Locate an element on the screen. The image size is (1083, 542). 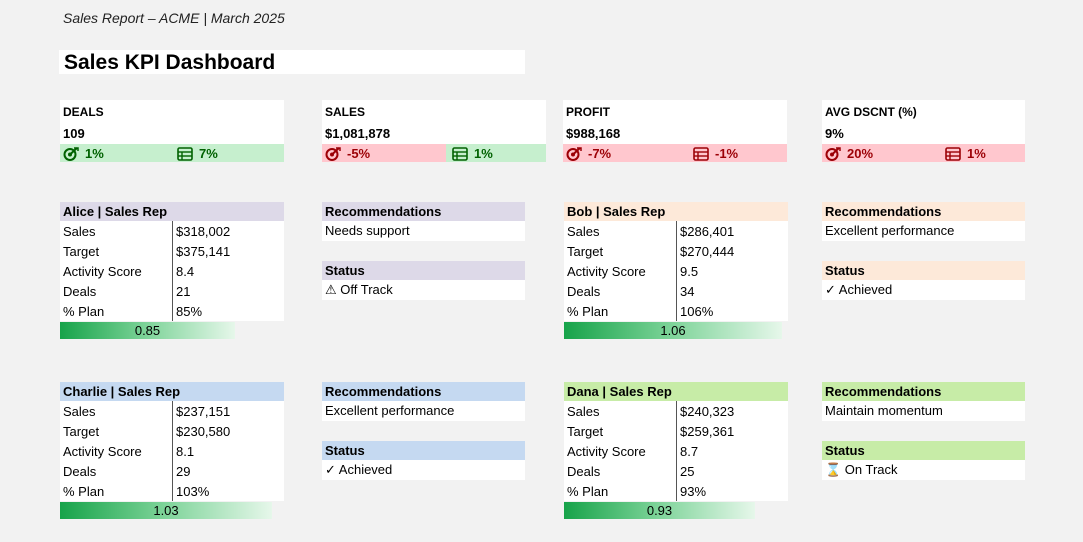
recommendation-text: Maintain momentum is located at coordinates (923, 411).